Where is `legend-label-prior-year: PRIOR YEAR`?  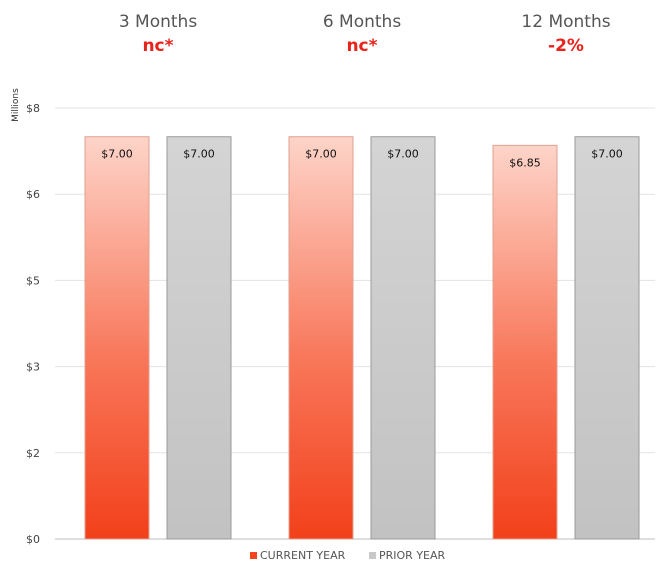 legend-label-prior-year: PRIOR YEAR is located at coordinates (412, 555).